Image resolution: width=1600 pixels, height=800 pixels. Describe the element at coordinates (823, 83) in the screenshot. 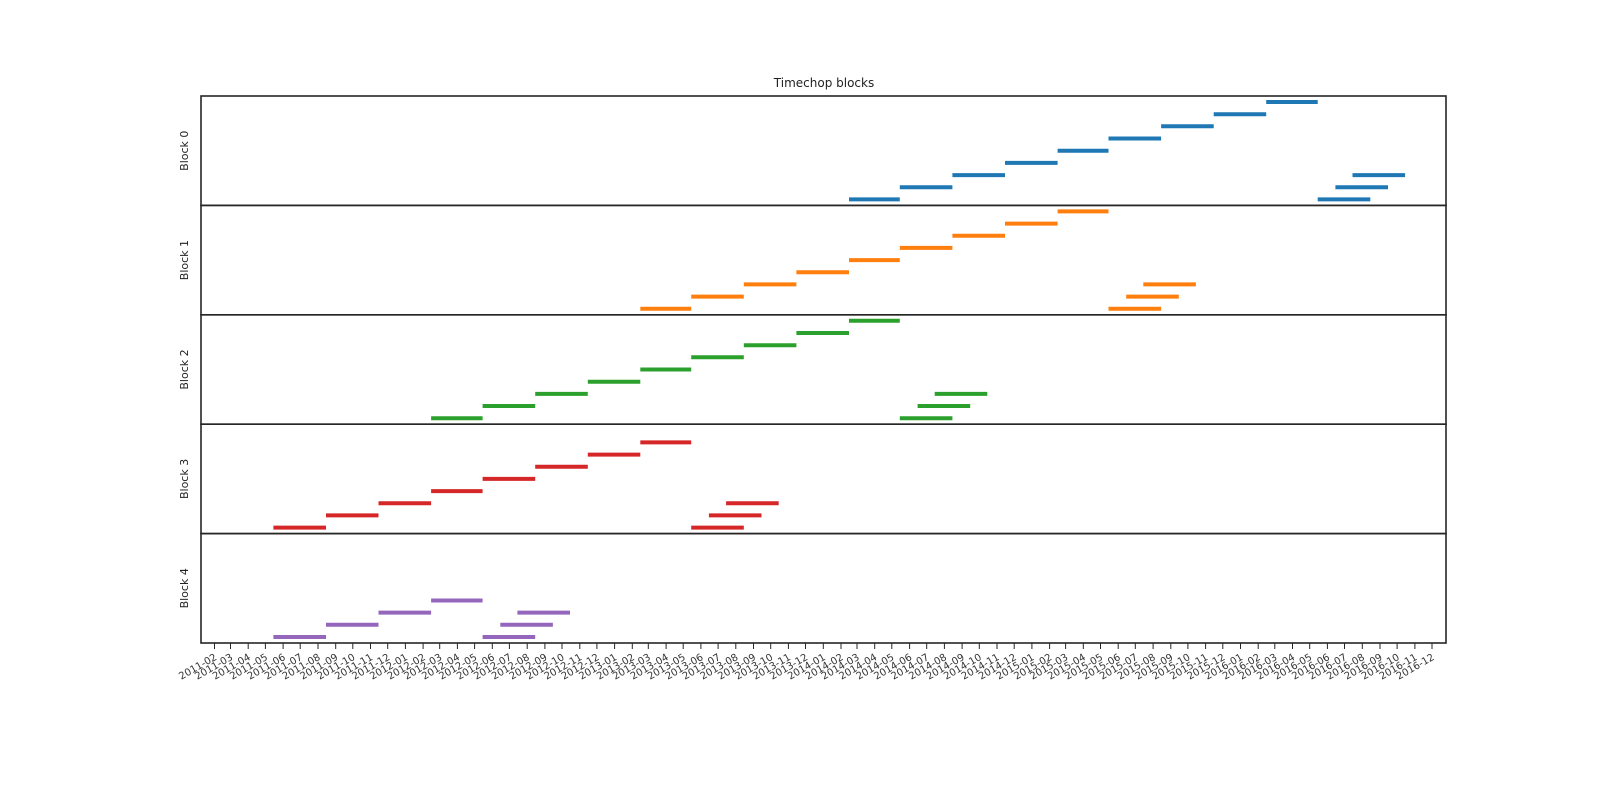

I see `chart-title: Timechop blocks` at that location.